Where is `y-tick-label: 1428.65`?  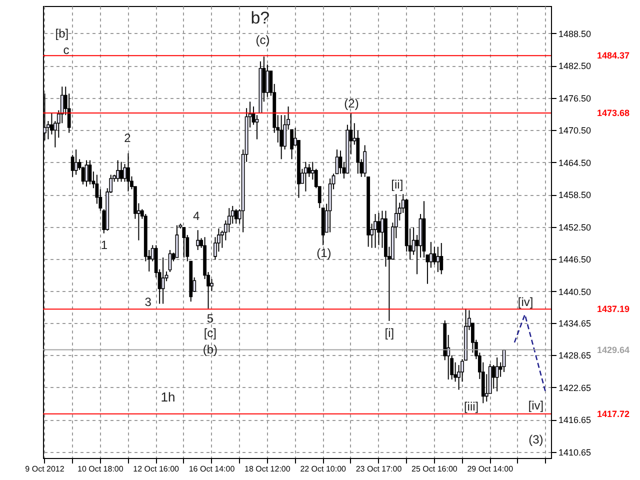 y-tick-label: 1428.65 is located at coordinates (575, 355).